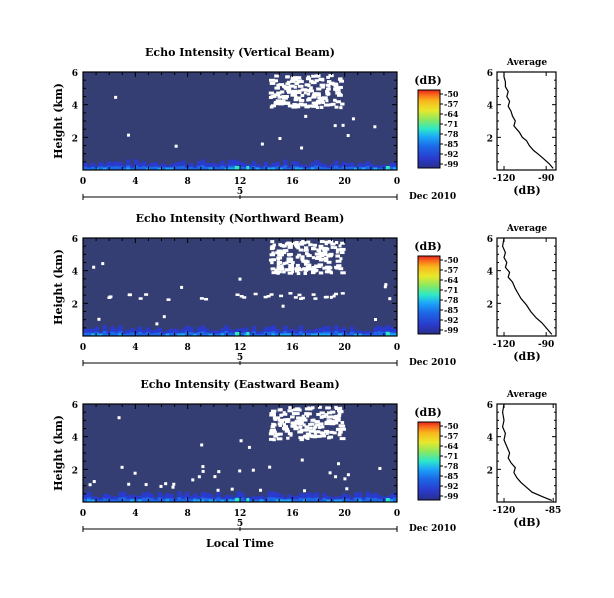 The width and height of the screenshot is (614, 598). Describe the element at coordinates (490, 406) in the screenshot. I see `average-y-tick-label: 6` at that location.